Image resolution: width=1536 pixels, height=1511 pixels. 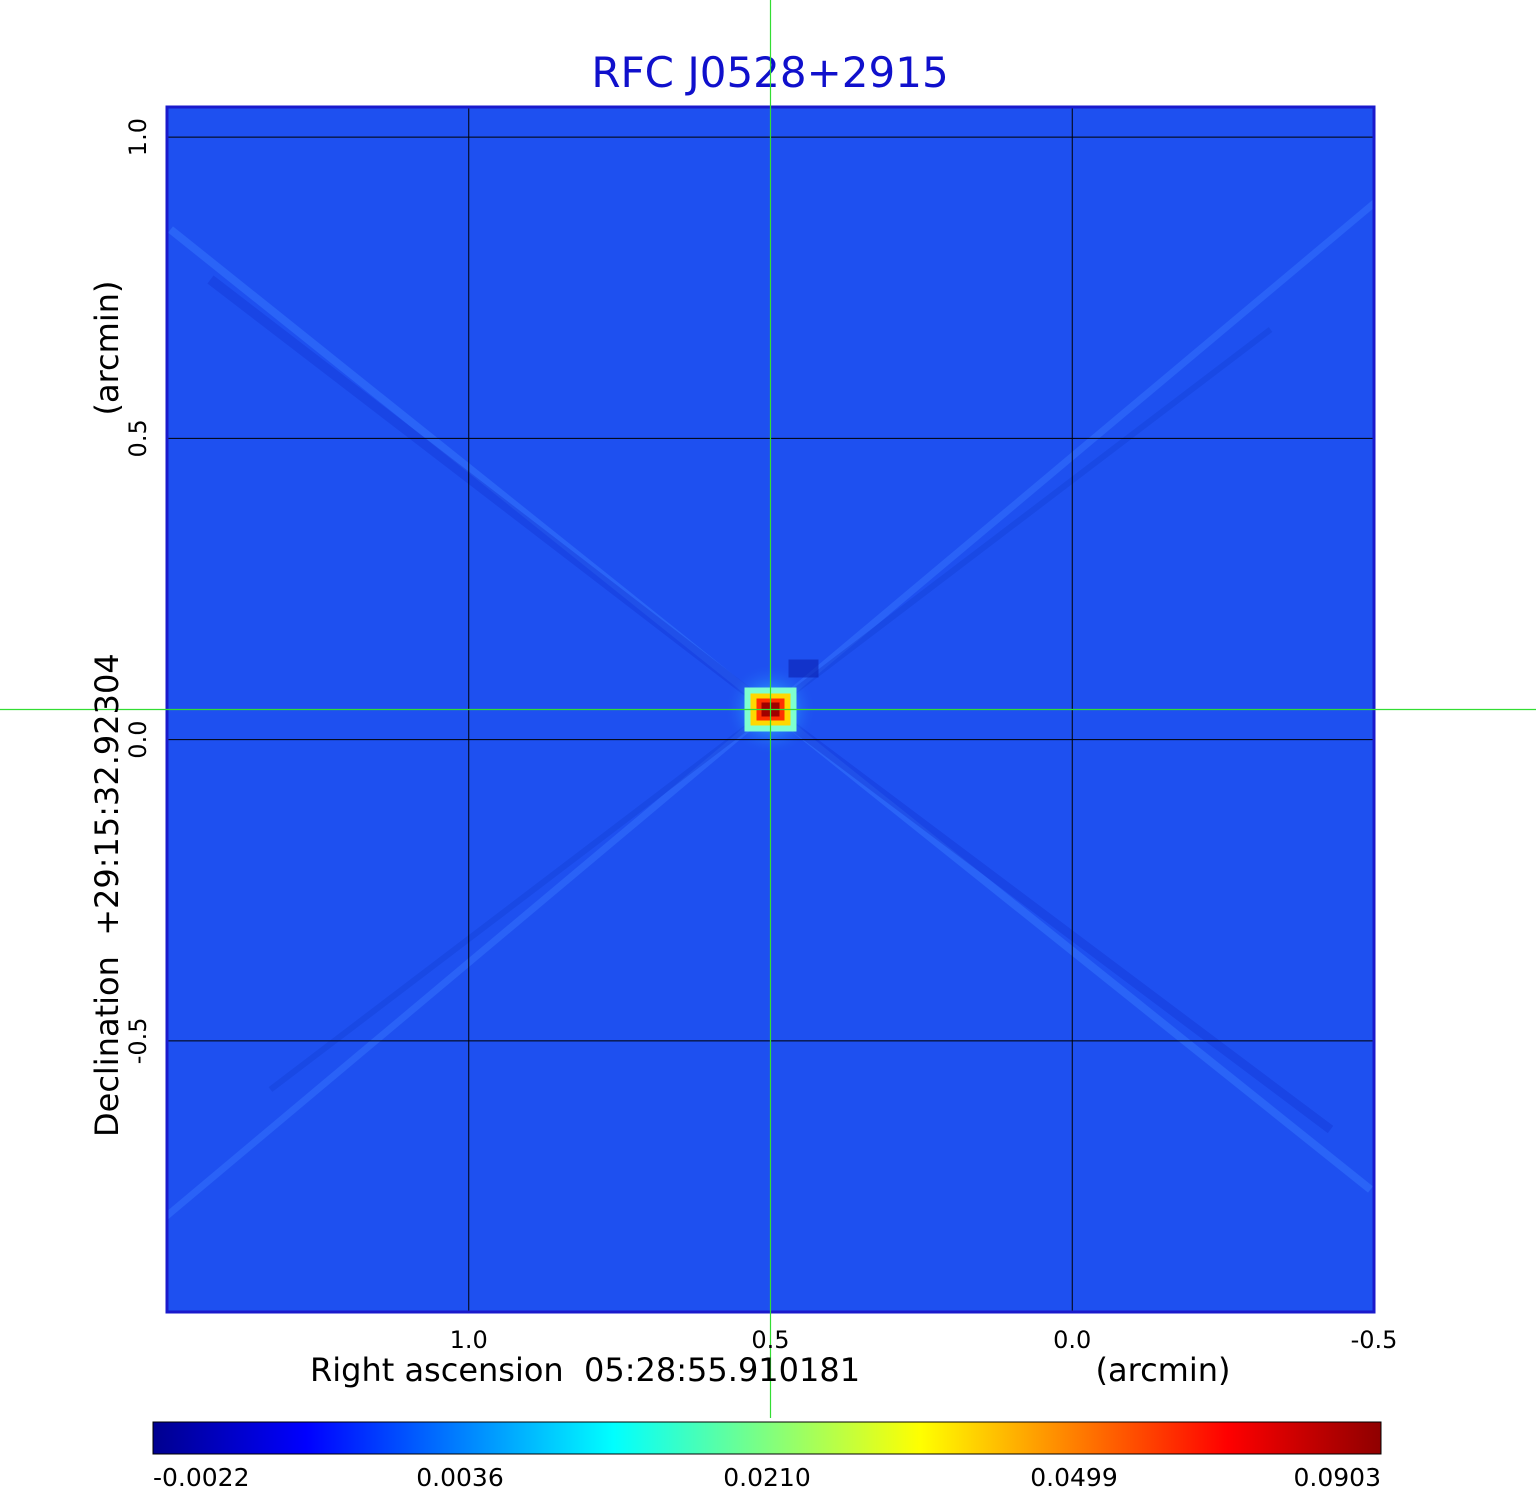 What do you see at coordinates (803, 668) in the screenshot?
I see `source-dark-lobe` at bounding box center [803, 668].